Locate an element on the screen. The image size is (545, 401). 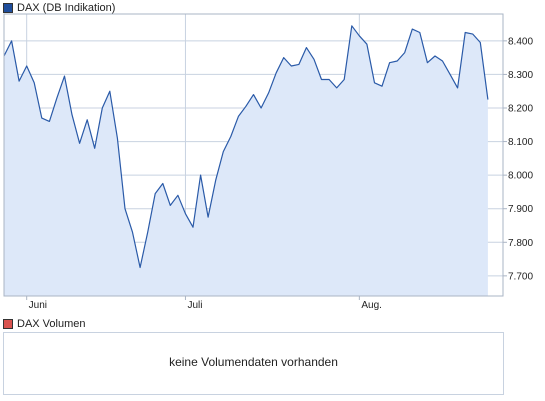
y-tick-label: 8.300 is located at coordinates (520, 75).